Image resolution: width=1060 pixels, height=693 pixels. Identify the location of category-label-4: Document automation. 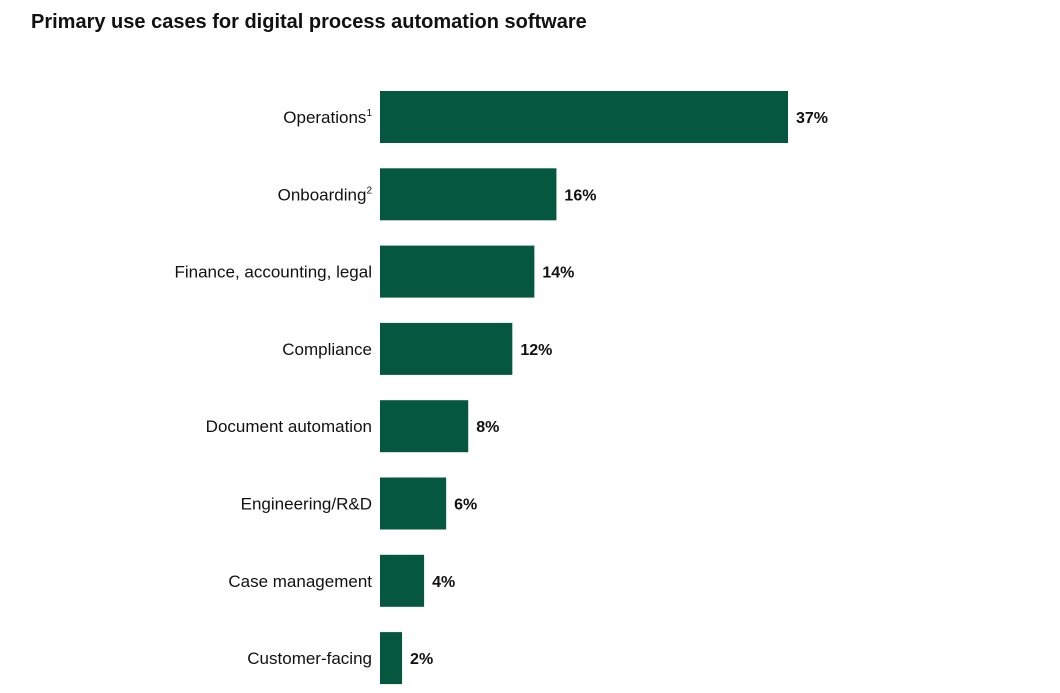
(289, 426).